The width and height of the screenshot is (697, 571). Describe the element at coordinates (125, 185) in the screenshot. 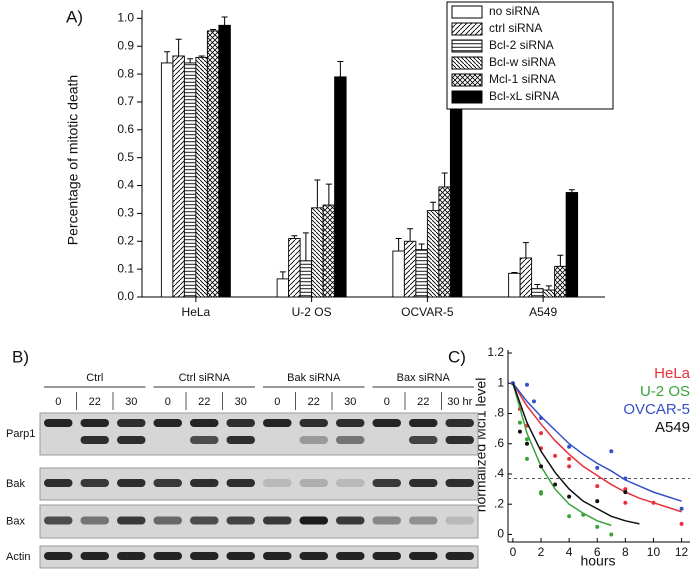

I see `y-tick-label: 0.4` at that location.